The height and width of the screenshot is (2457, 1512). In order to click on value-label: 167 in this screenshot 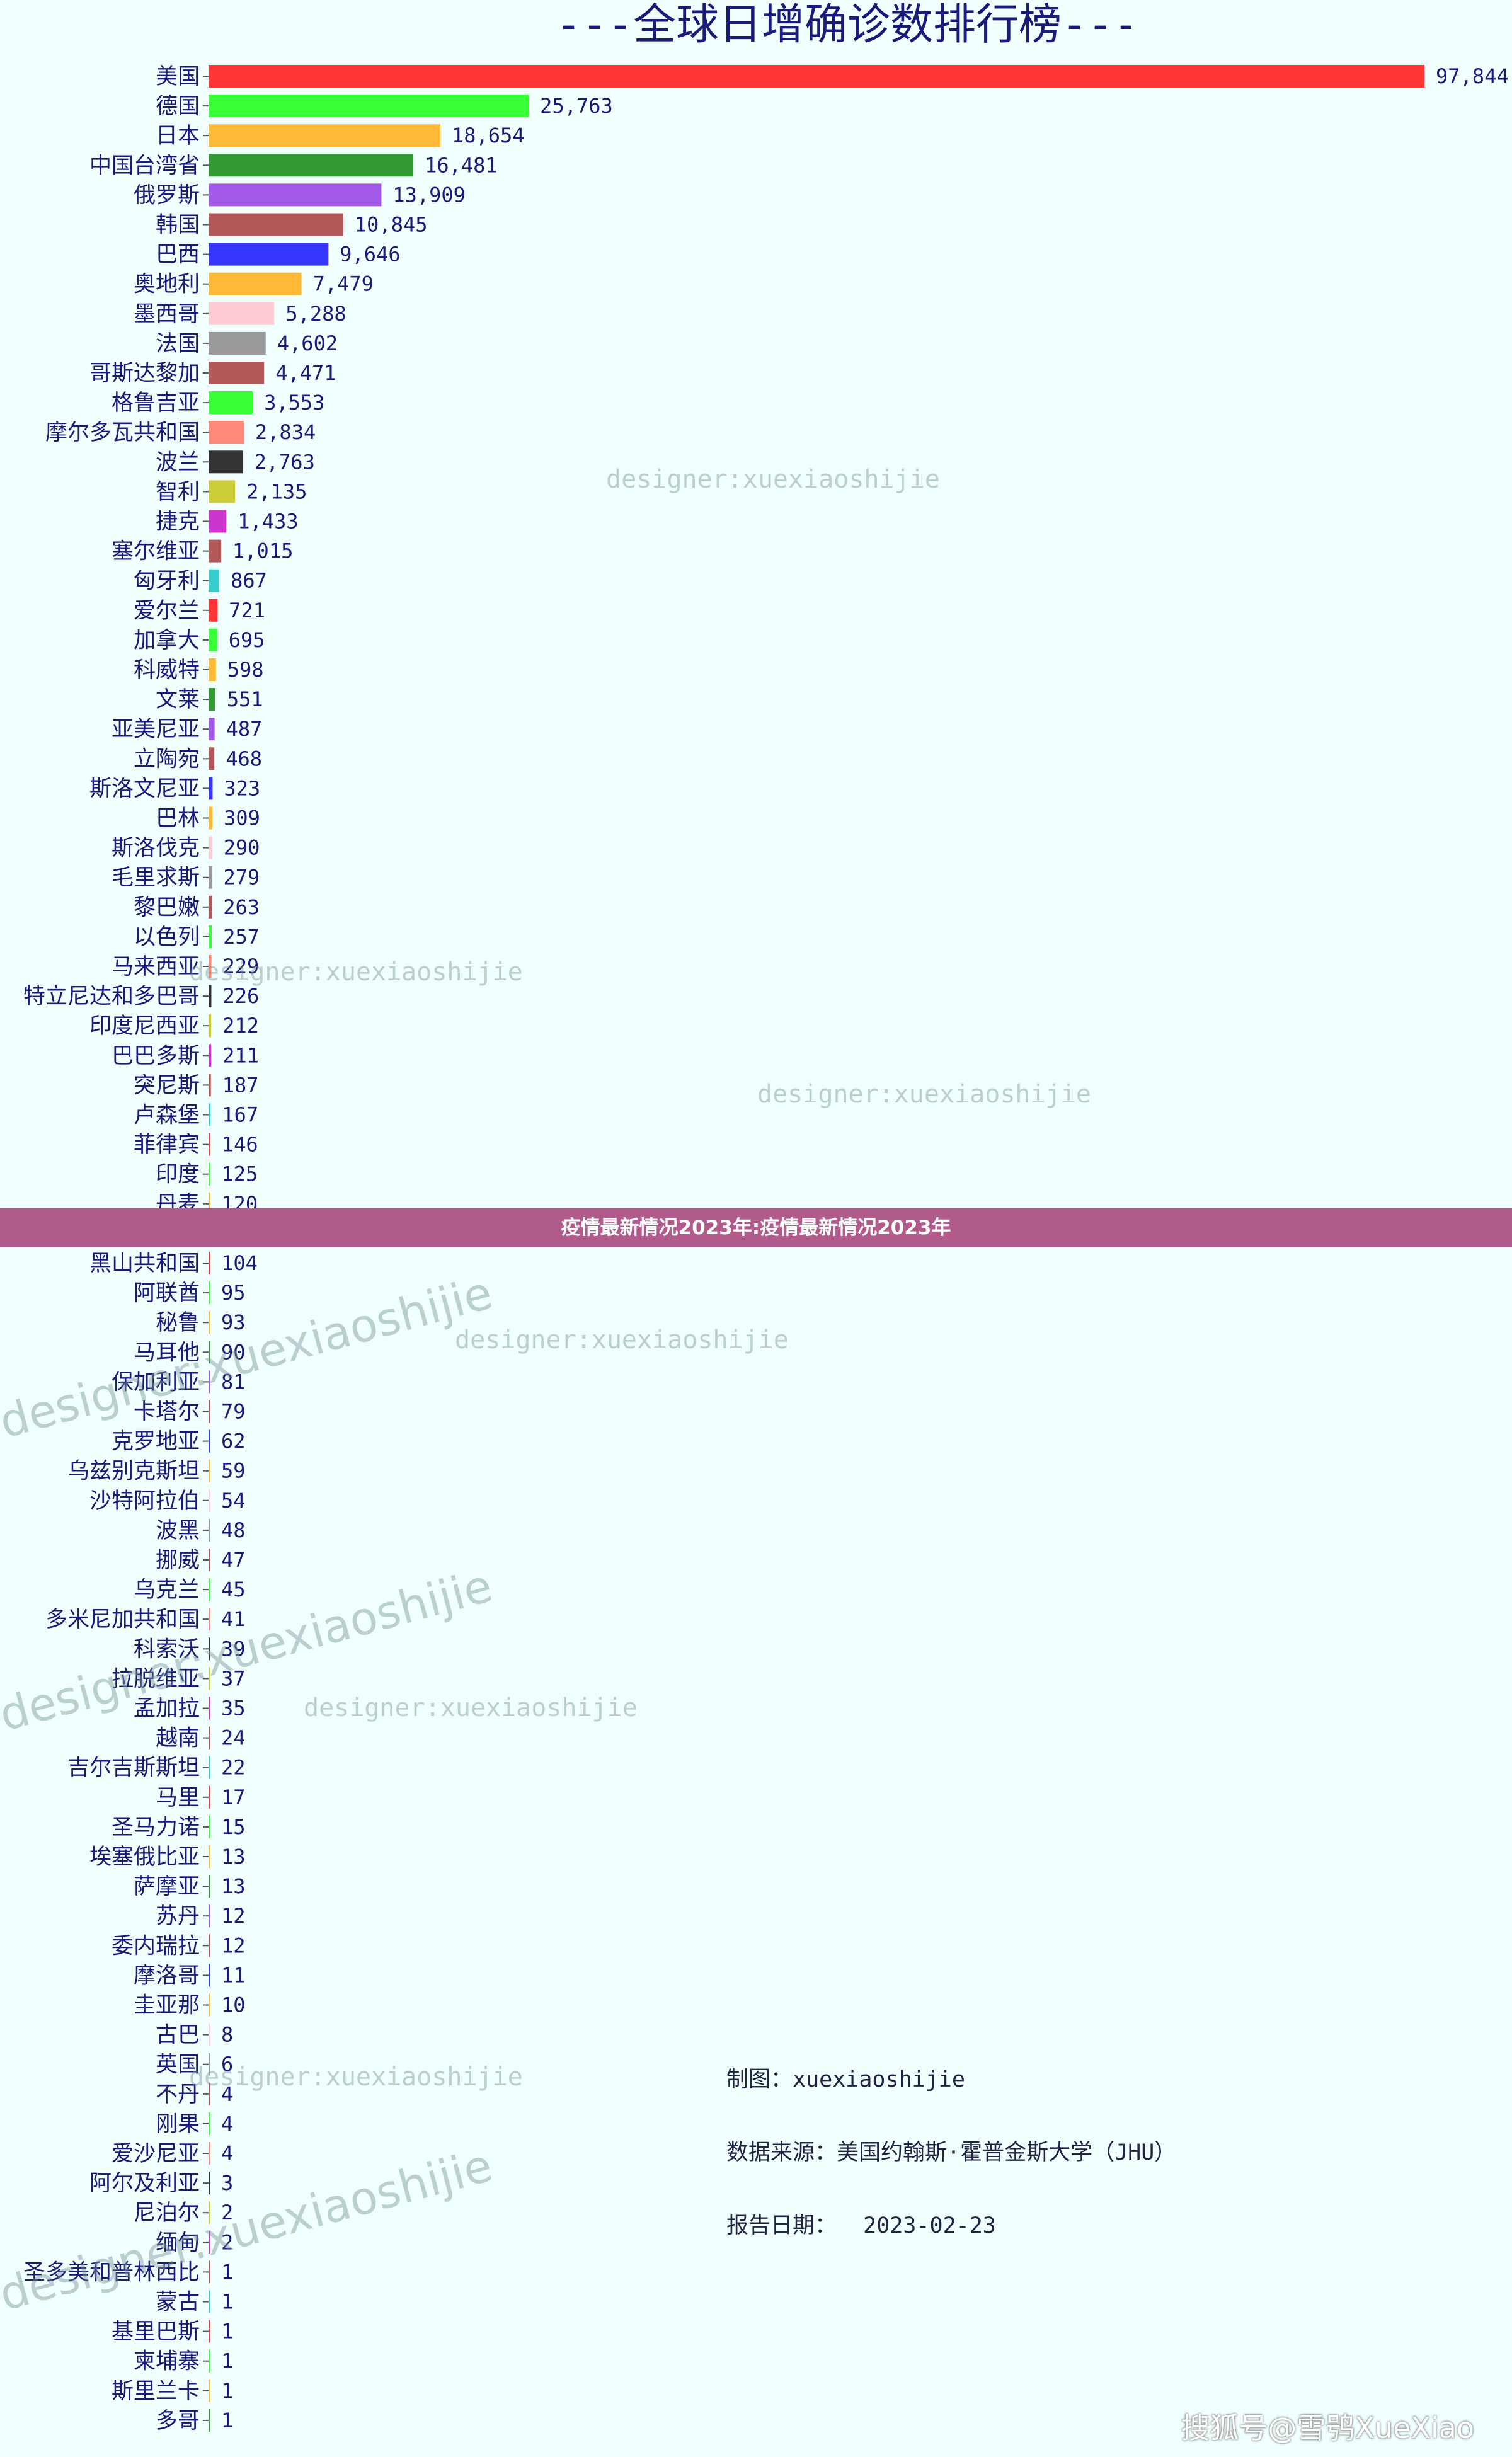, I will do `click(240, 1115)`.